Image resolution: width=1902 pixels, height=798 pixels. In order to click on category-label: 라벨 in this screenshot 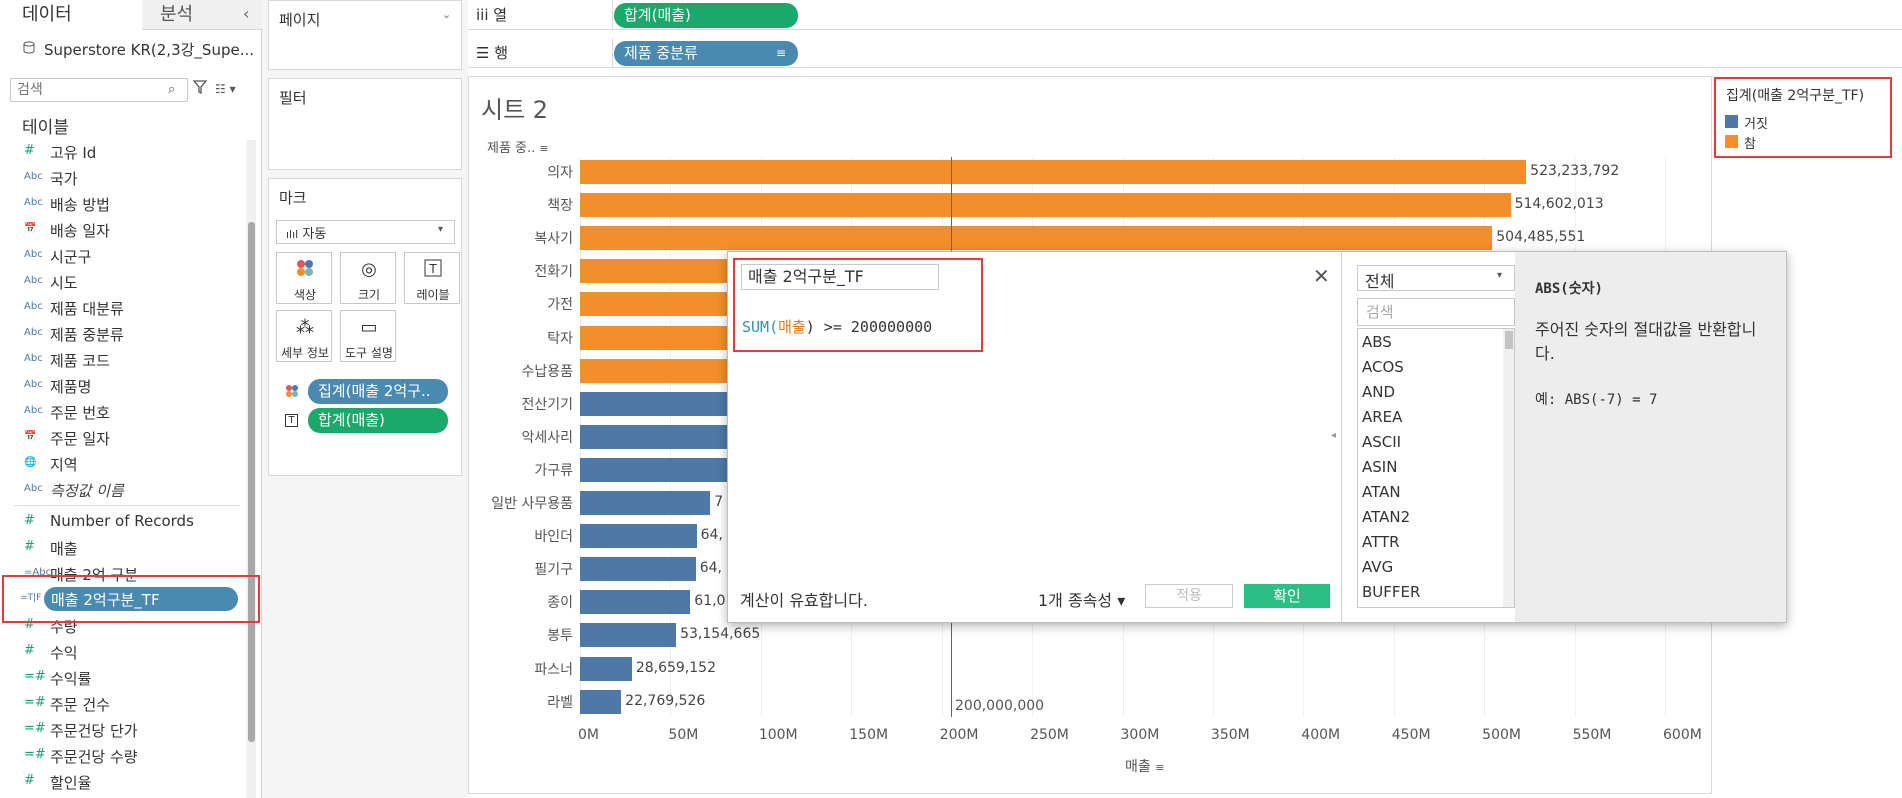, I will do `click(560, 702)`.